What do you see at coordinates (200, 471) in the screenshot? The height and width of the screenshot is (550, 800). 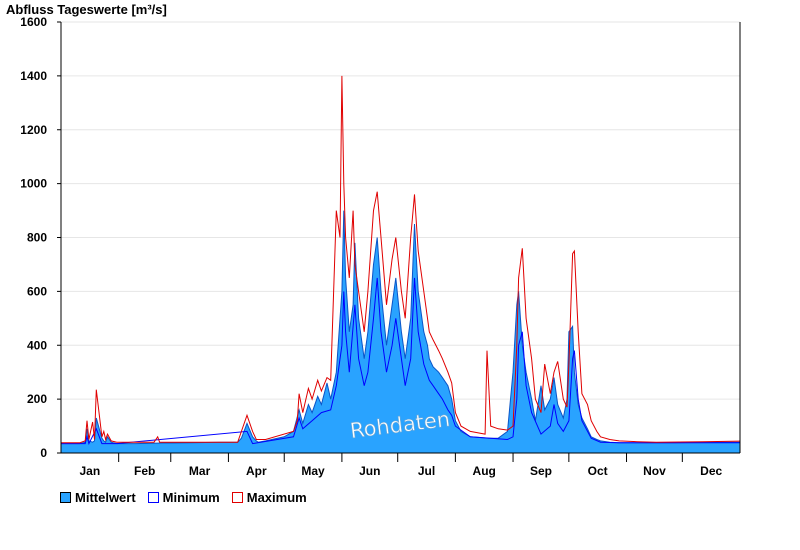 I see `x-tick-label-mar: Mar` at bounding box center [200, 471].